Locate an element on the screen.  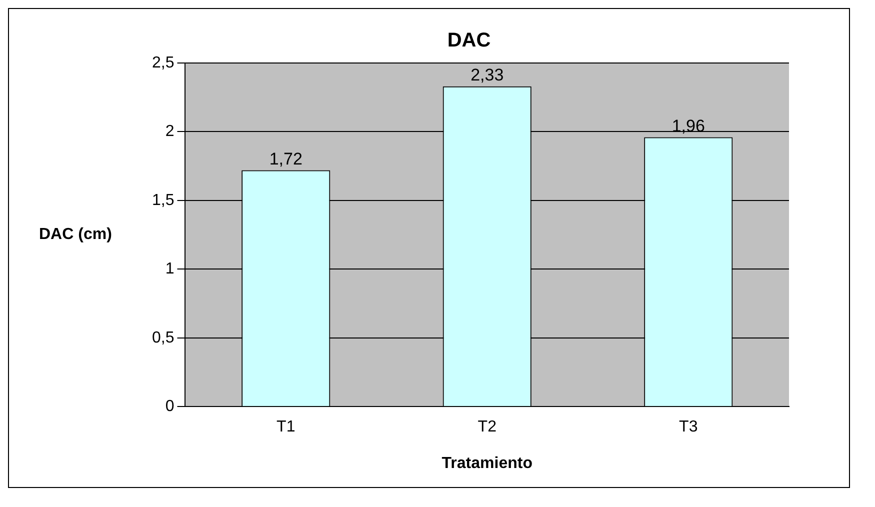
y-tick-label: 1,5 is located at coordinates (163, 200).